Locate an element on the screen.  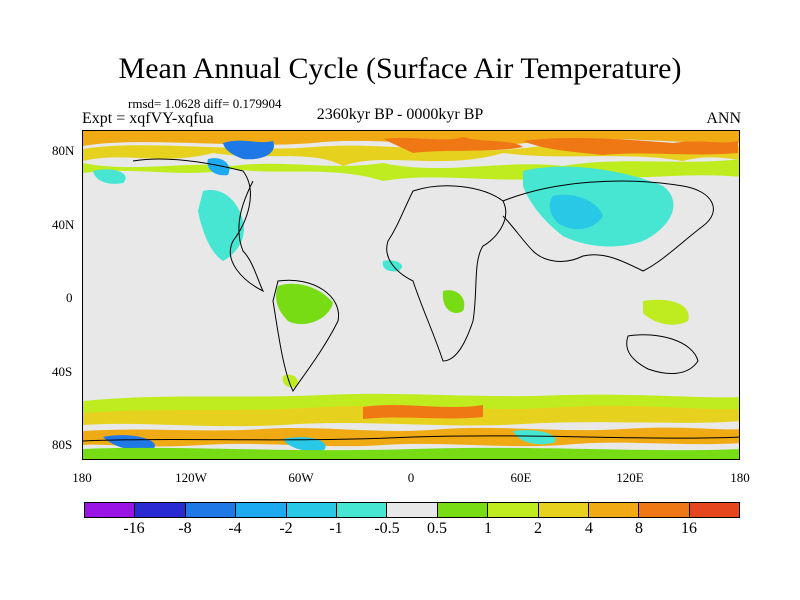
lon-label-120e: 120E is located at coordinates (630, 477).